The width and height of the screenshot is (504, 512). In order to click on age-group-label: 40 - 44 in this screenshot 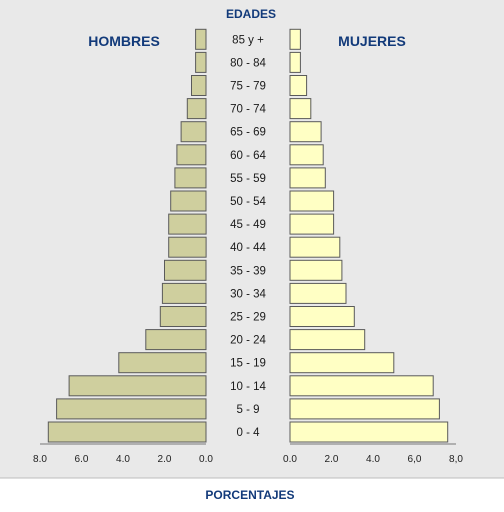, I will do `click(248, 248)`.